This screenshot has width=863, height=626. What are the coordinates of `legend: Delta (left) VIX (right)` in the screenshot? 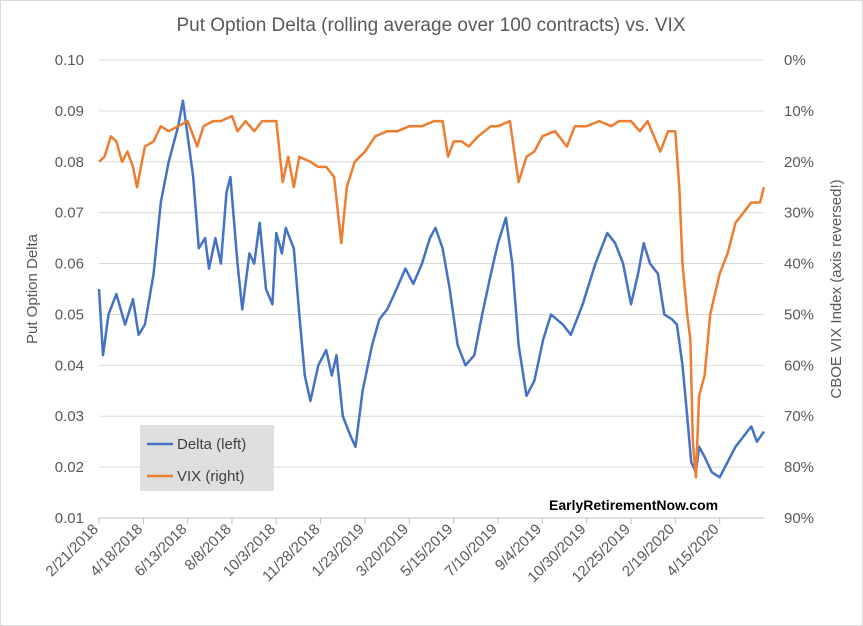 It's located at (207, 458).